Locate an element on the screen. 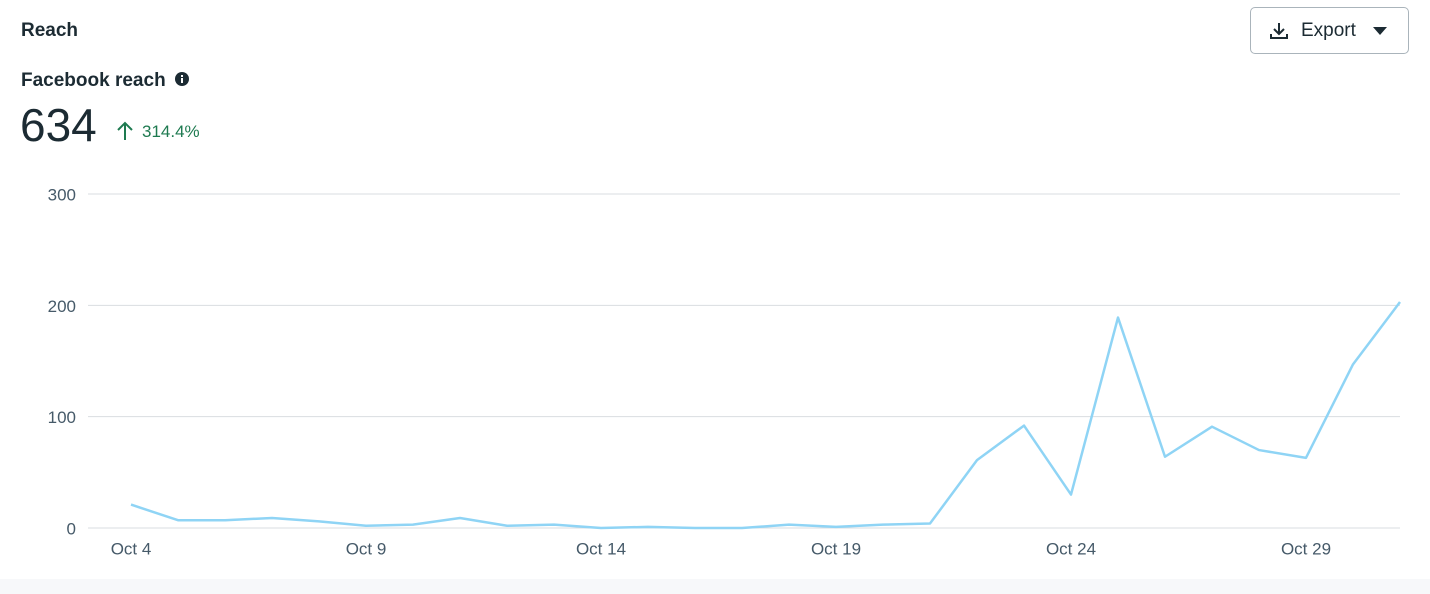  section-title: Reach is located at coordinates (50, 30).